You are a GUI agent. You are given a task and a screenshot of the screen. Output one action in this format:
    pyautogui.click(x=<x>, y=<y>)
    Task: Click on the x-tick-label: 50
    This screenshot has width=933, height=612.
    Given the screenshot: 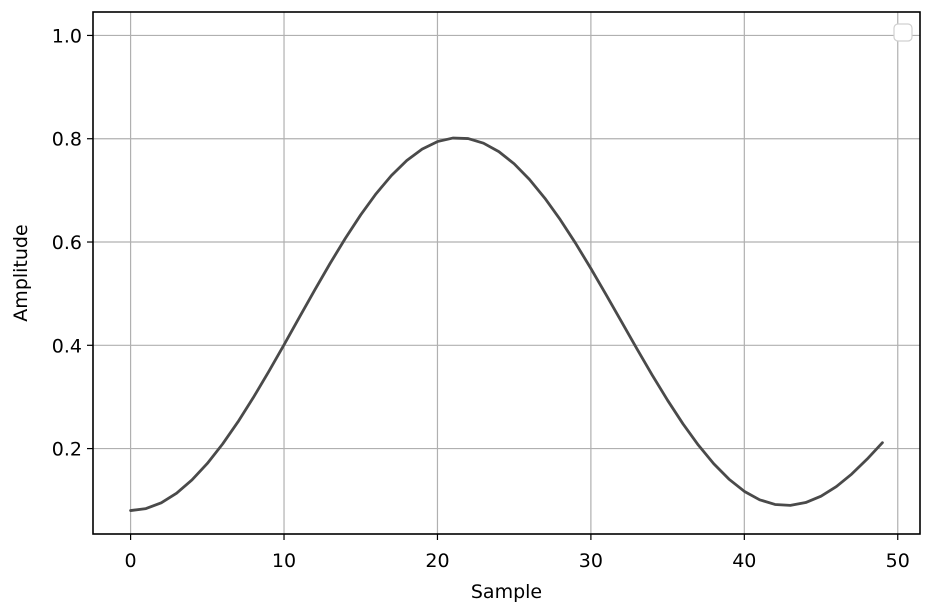 What is the action you would take?
    pyautogui.click(x=898, y=561)
    